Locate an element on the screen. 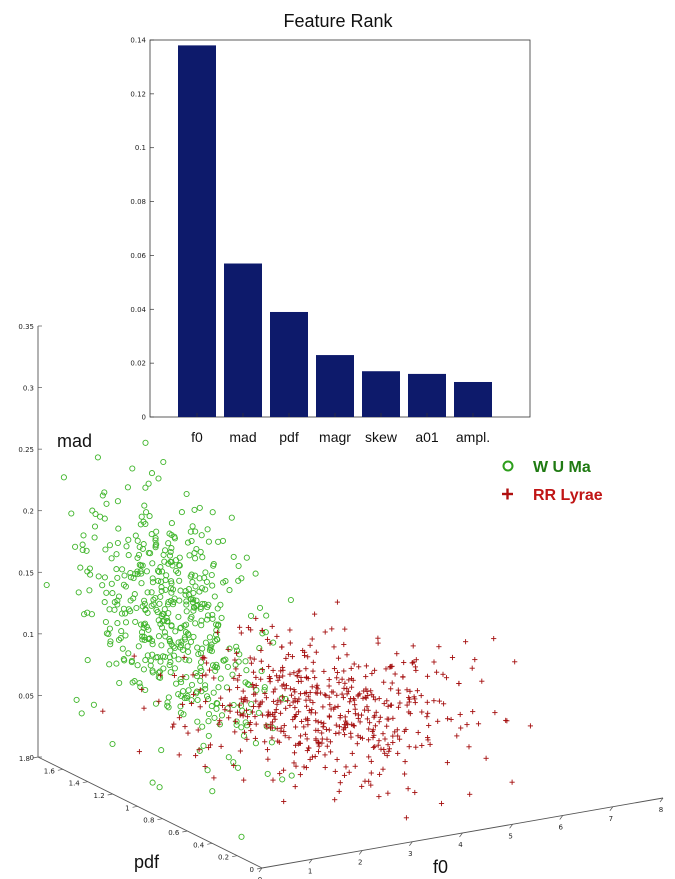 This screenshot has width=675, height=879. z-tick-label: 0.05 is located at coordinates (26, 696).